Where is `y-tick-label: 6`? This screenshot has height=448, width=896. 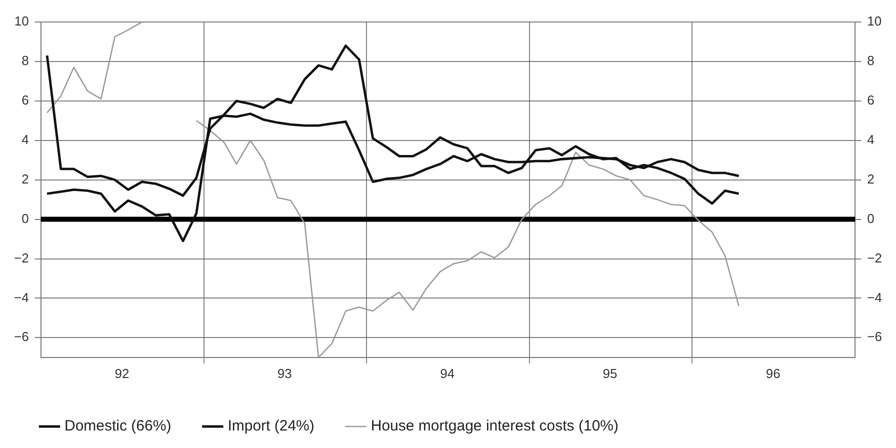
y-tick-label: 6 is located at coordinates (25, 100).